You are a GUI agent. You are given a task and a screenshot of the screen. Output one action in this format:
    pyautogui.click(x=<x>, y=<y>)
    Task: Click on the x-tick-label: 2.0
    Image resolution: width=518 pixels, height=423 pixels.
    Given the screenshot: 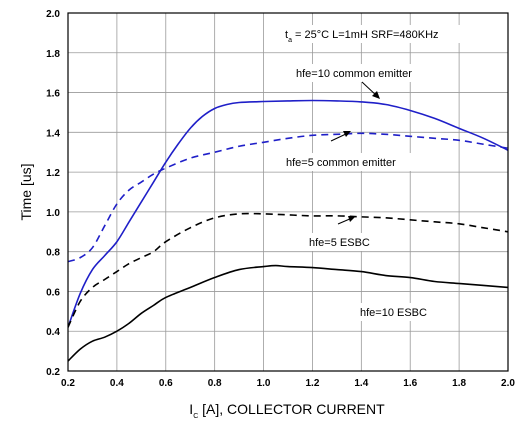 What is the action you would take?
    pyautogui.click(x=508, y=383)
    